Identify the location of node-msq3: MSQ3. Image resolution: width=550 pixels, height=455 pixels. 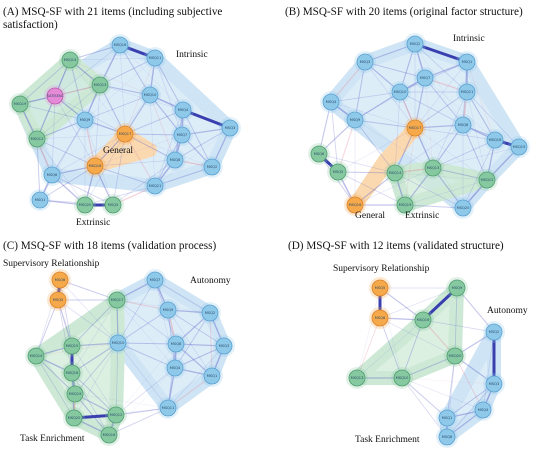
(494, 384).